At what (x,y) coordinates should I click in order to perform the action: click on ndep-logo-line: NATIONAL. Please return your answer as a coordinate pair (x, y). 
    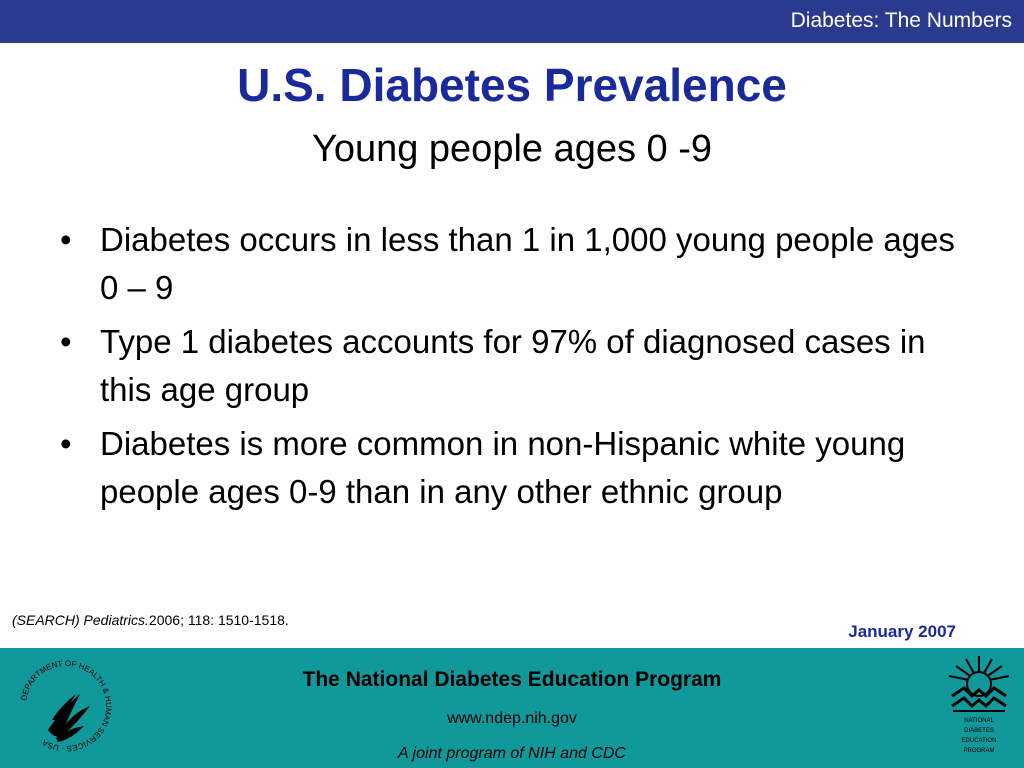
    Looking at the image, I should click on (979, 721).